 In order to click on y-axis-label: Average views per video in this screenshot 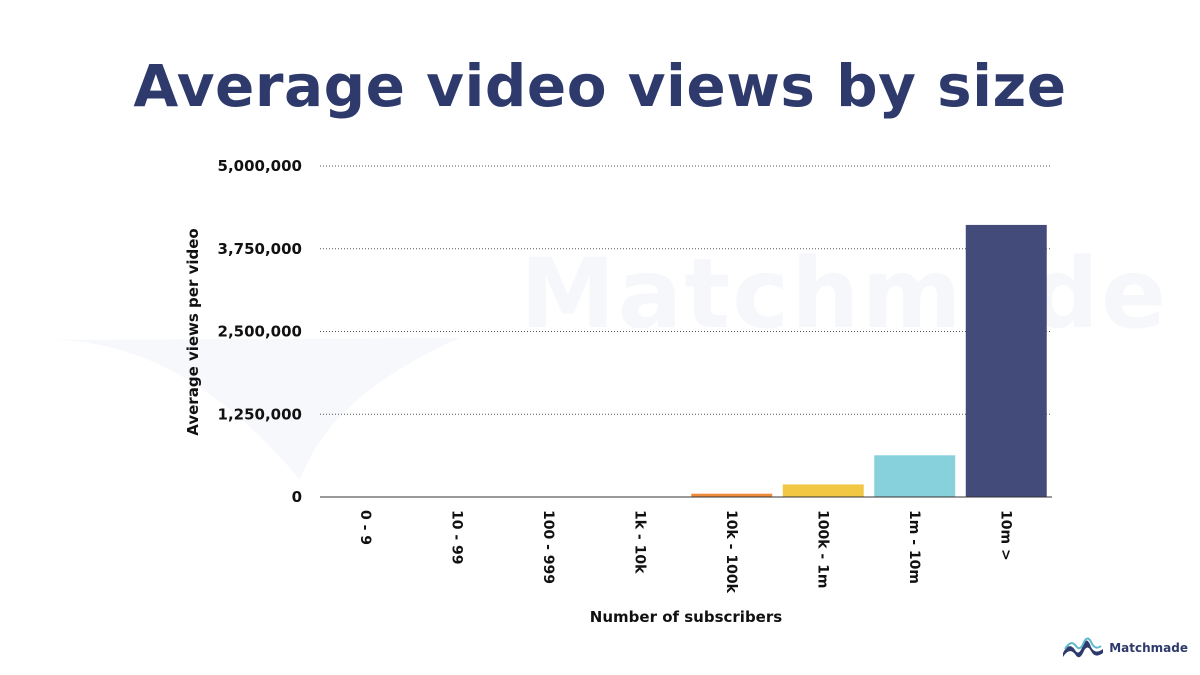, I will do `click(193, 331)`.